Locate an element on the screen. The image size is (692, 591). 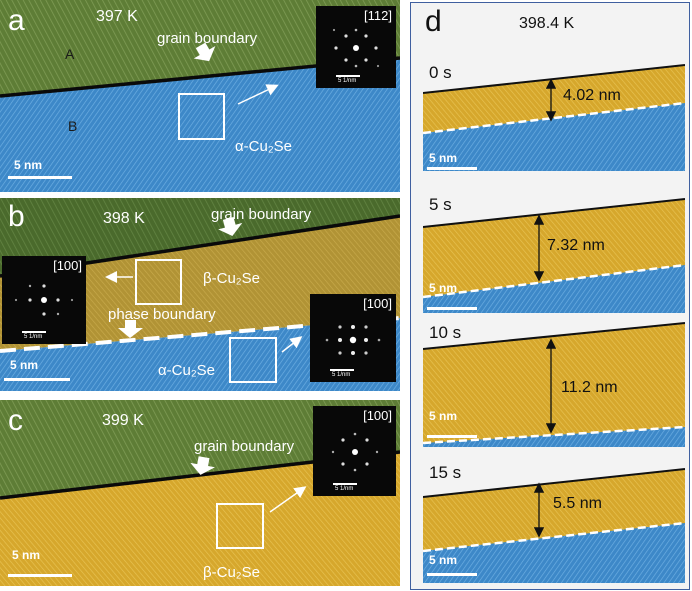
panel-c-inset-scale: 5 1/nm is located at coordinates (344, 489).